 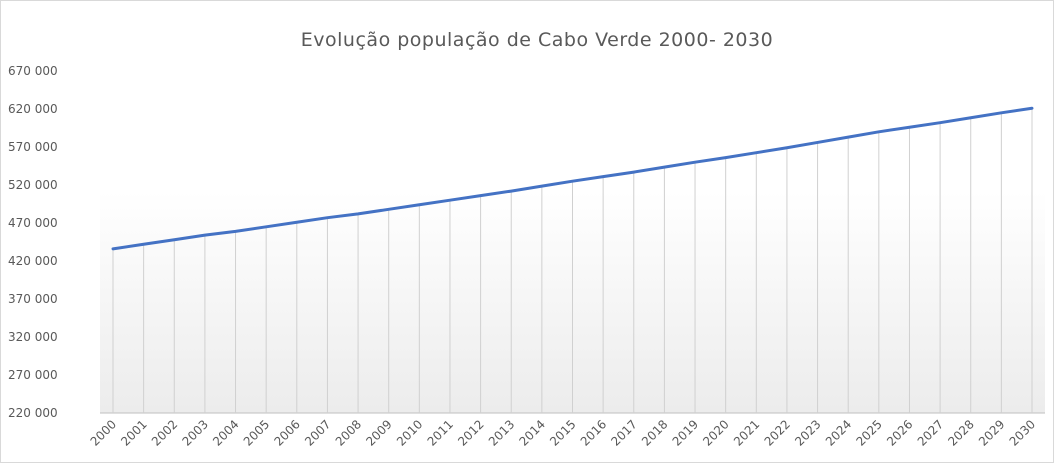 What do you see at coordinates (33, 261) in the screenshot?
I see `y-tick-label: 420 000` at bounding box center [33, 261].